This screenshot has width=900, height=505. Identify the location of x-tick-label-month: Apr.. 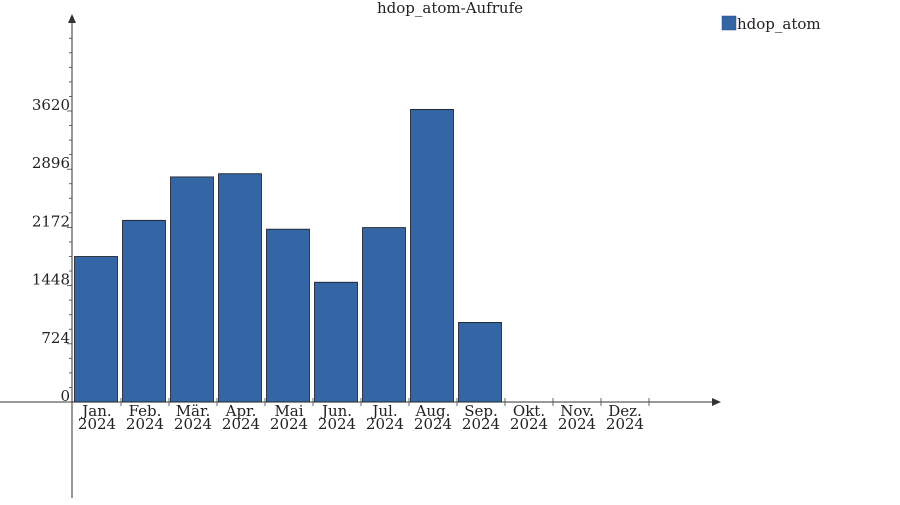
(241, 411).